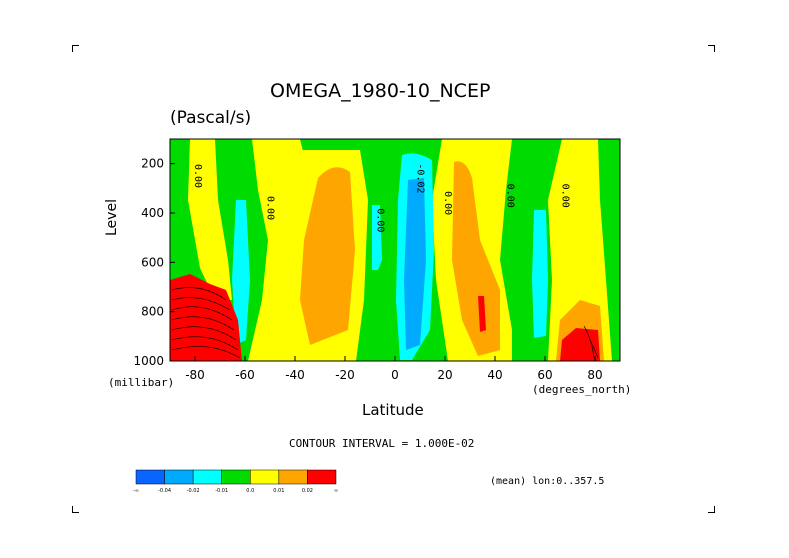 The width and height of the screenshot is (789, 558). What do you see at coordinates (336, 491) in the screenshot?
I see `colorbar-label: ∞` at bounding box center [336, 491].